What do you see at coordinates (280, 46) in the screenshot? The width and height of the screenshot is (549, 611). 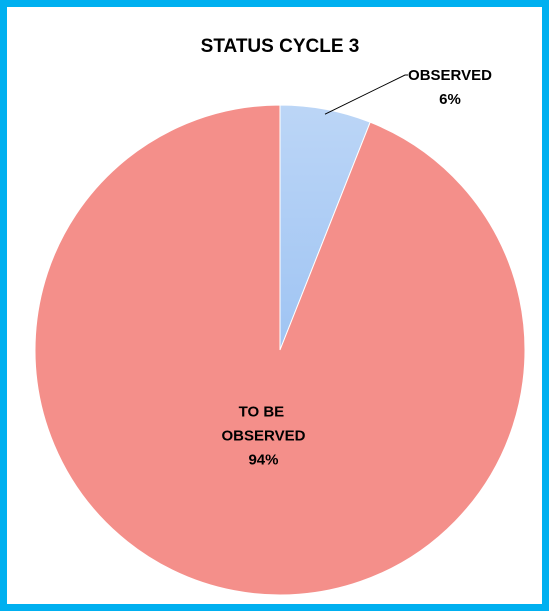 I see `chart-title: STATUS CYCLE 3` at bounding box center [280, 46].